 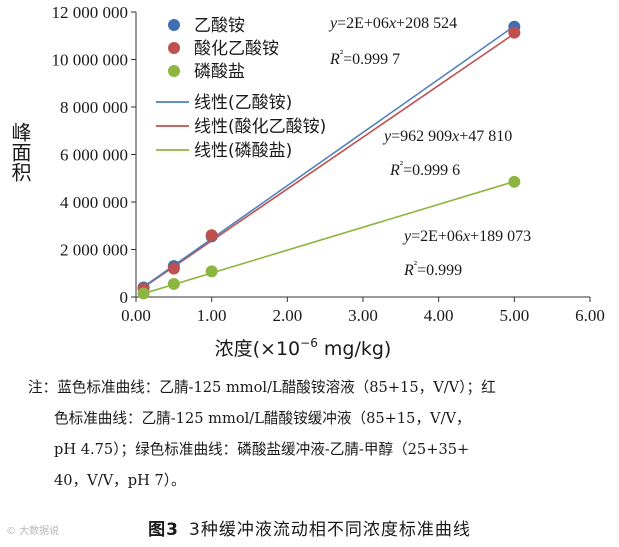 What do you see at coordinates (212, 315) in the screenshot?
I see `x-tick-label: 1.00` at bounding box center [212, 315].